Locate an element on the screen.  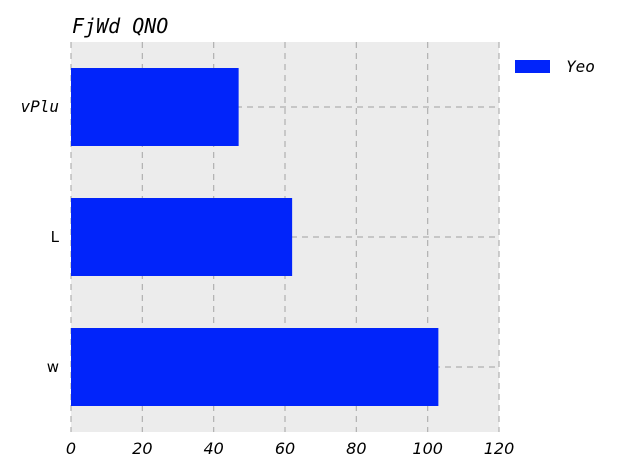
x-axis-ticks: 0 20 40 60 80 100 120 is located at coordinates (290, 448).